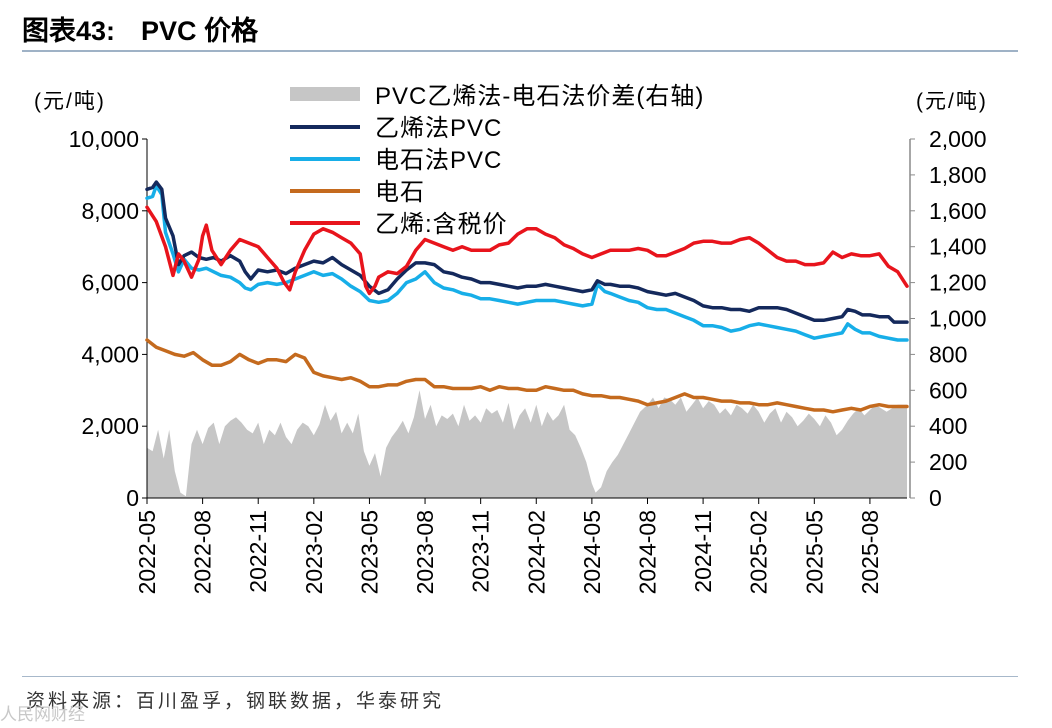 This screenshot has width=1052, height=728. I want to click on y-right-tick-label: 1,600, so click(958, 211).